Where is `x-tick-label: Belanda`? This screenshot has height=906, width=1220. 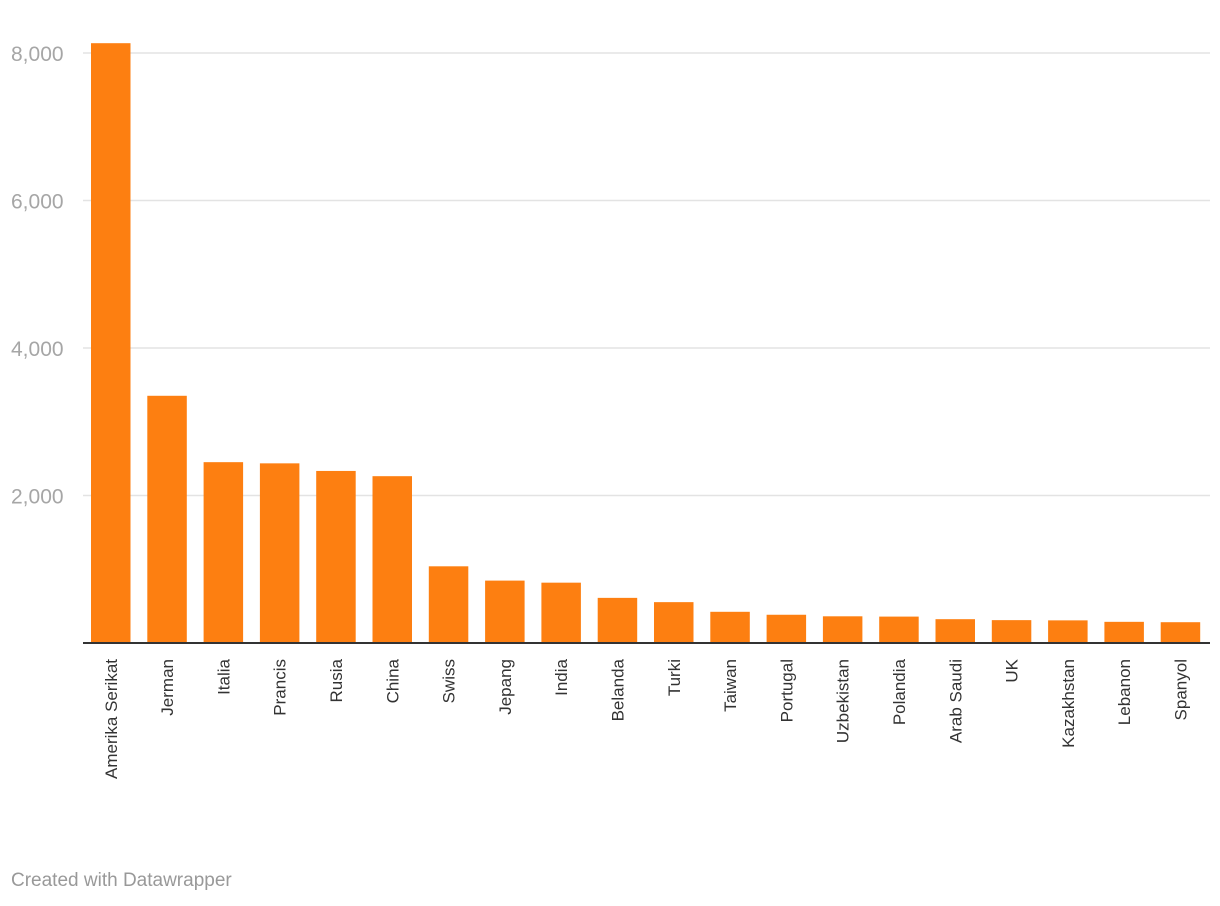
x-tick-label: Belanda is located at coordinates (617, 689).